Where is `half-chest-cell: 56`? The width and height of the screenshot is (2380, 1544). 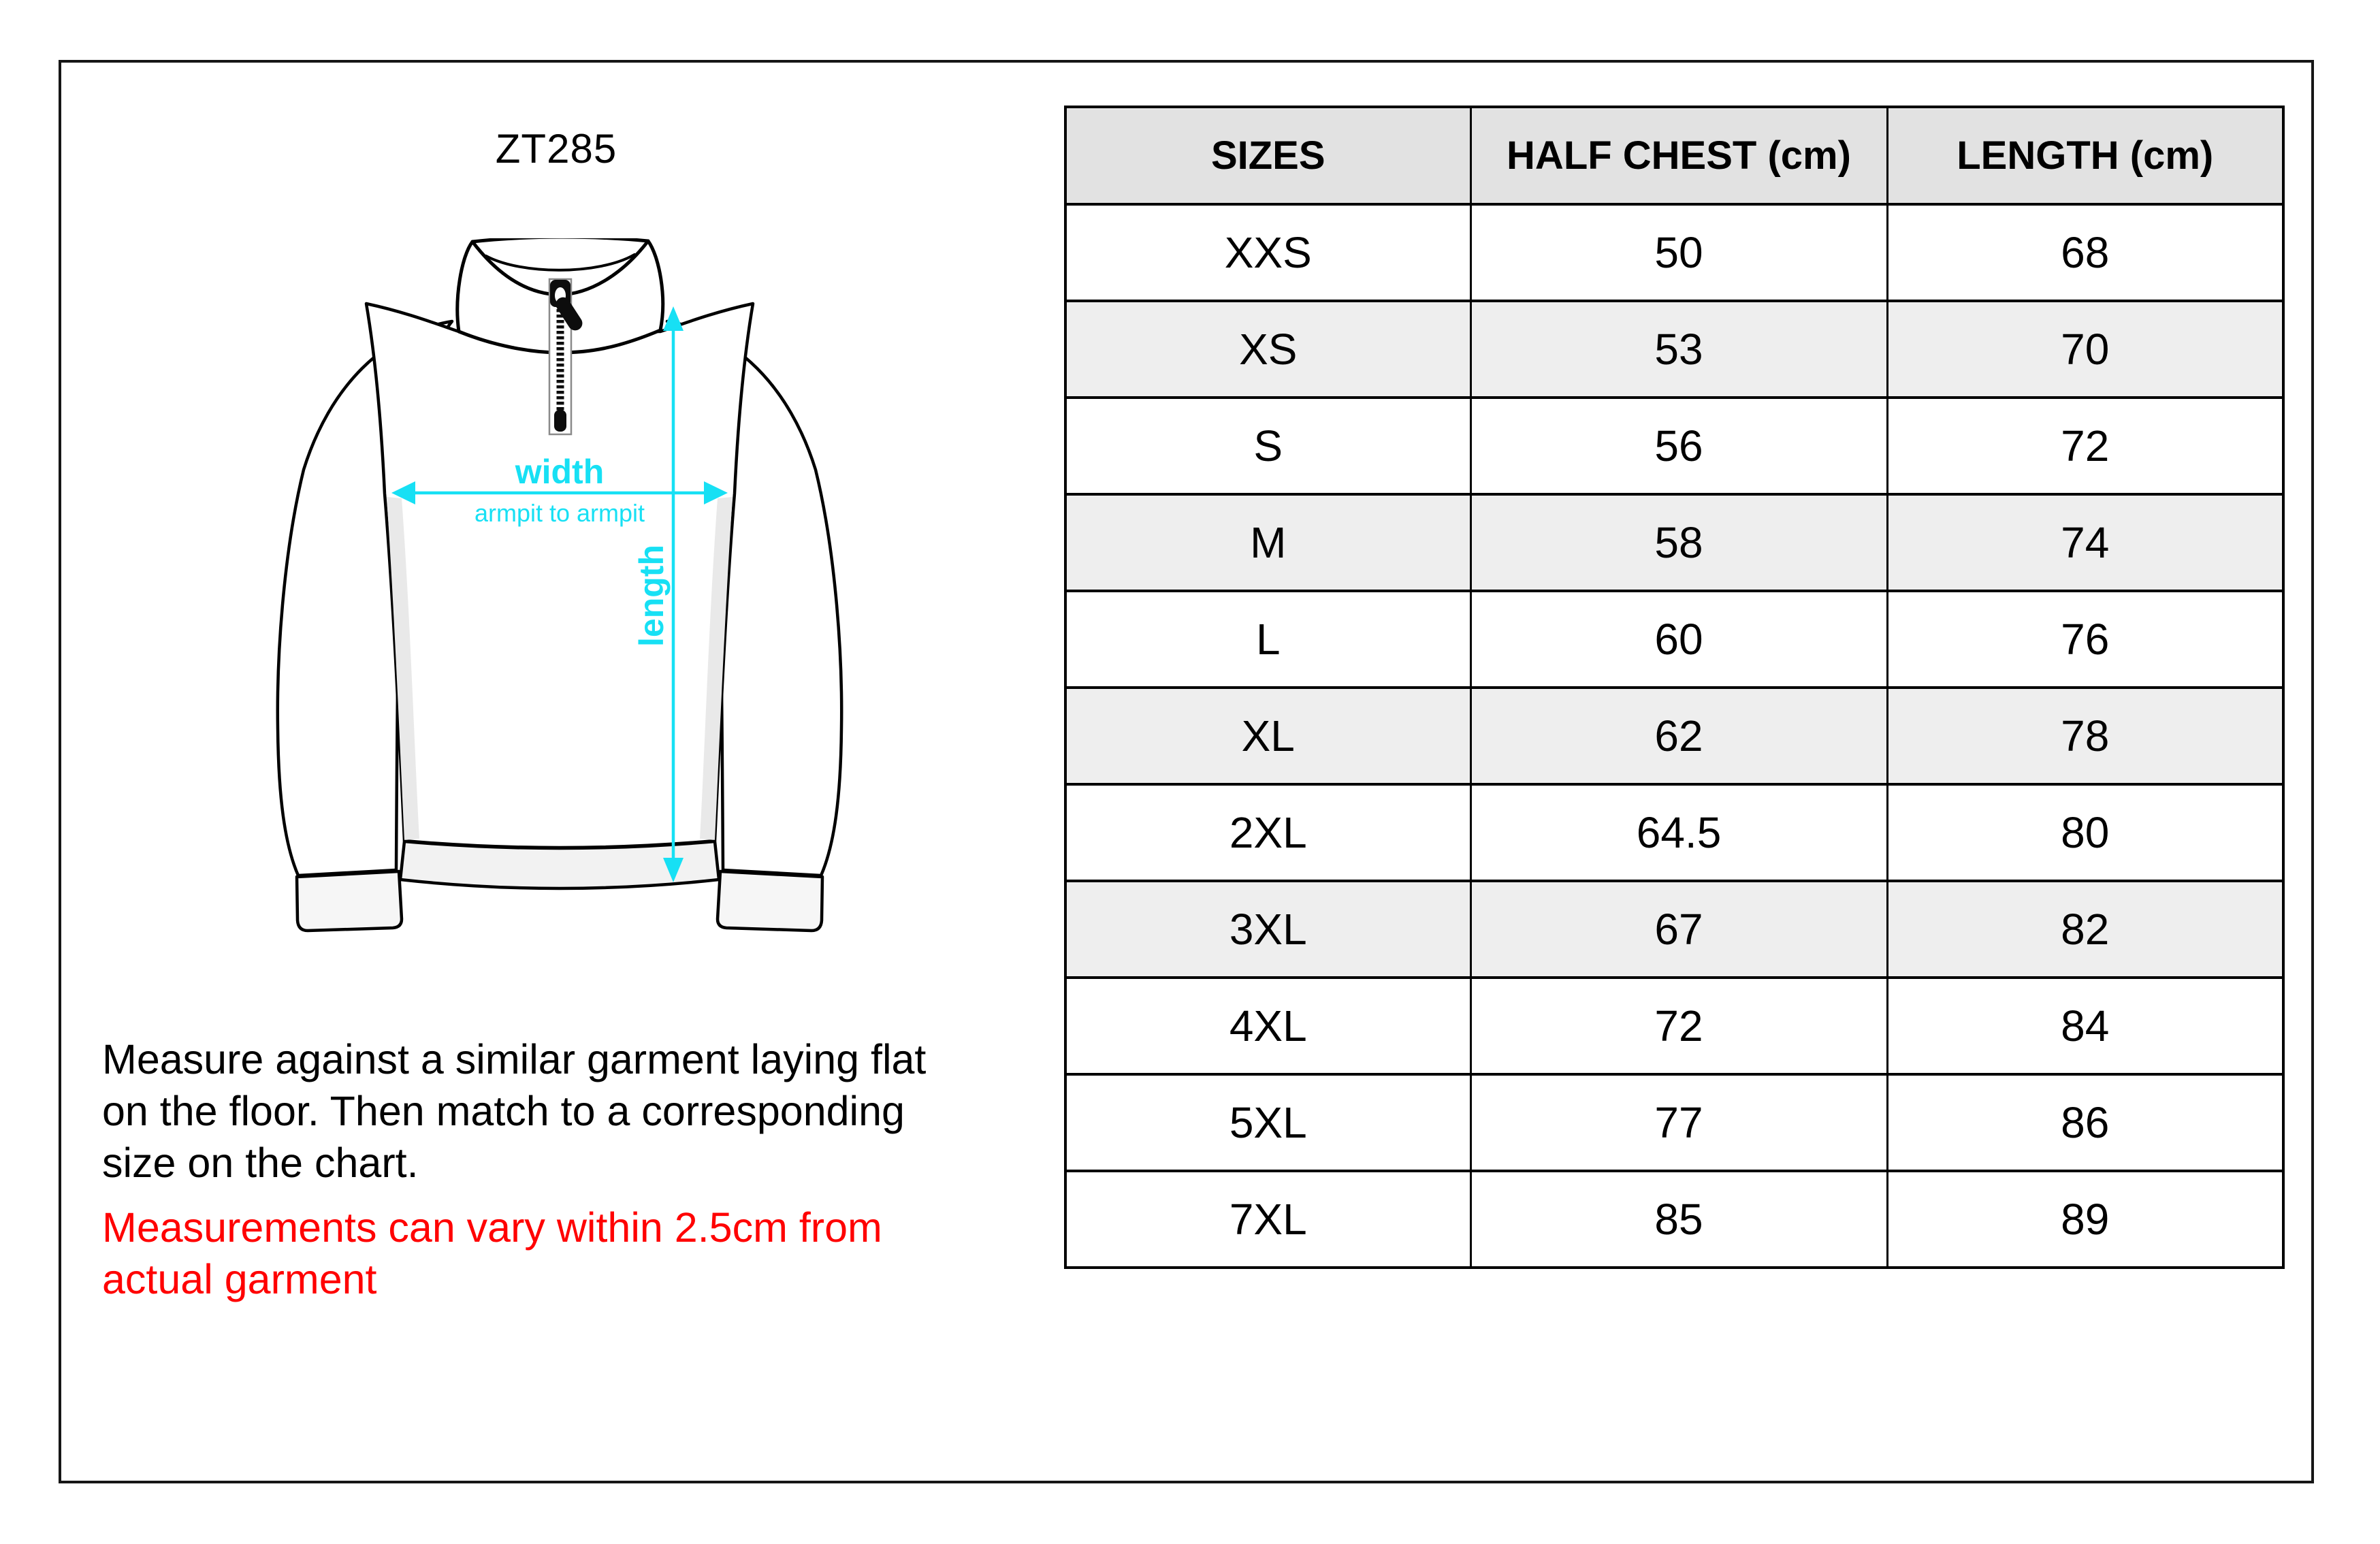 half-chest-cell: 56 is located at coordinates (1678, 446).